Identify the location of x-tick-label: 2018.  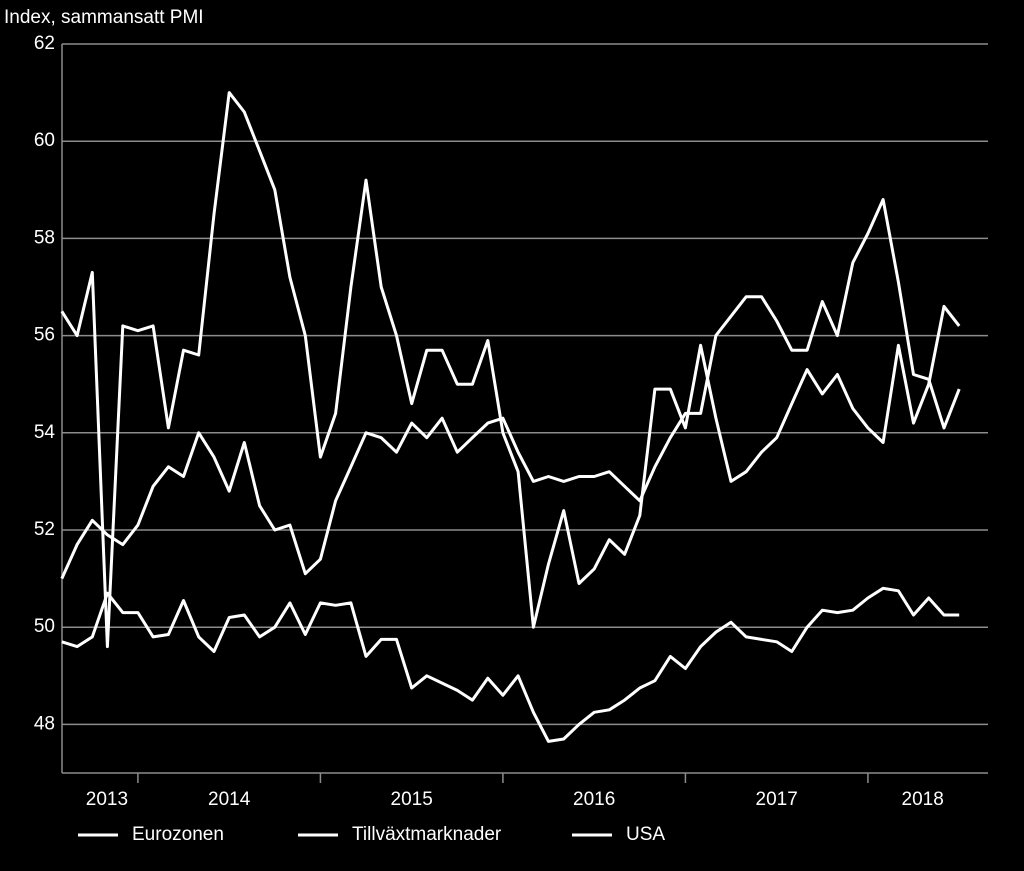
(923, 799).